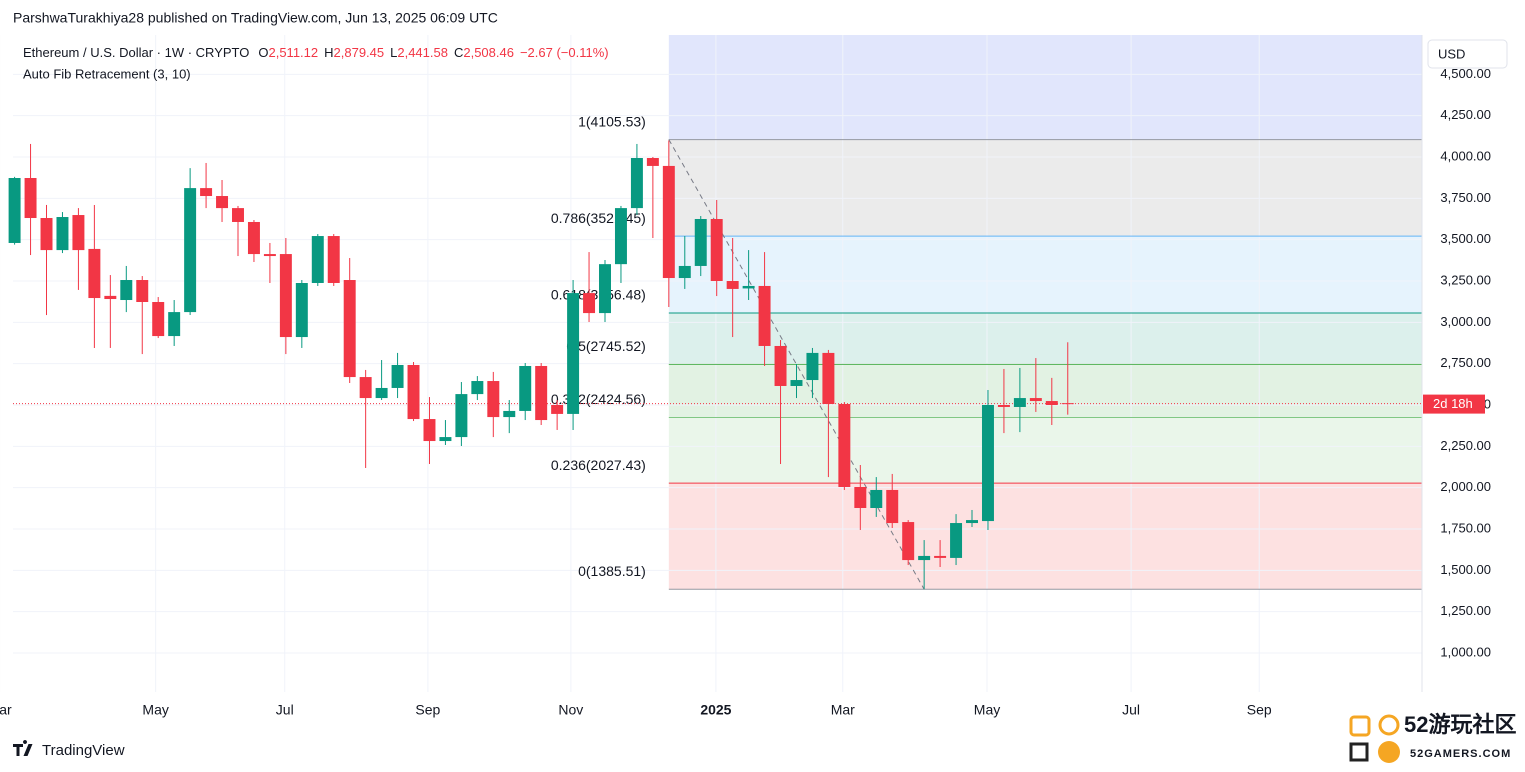  What do you see at coordinates (1465, 73) in the screenshot?
I see `y-tick-label: 4,500.00` at bounding box center [1465, 73].